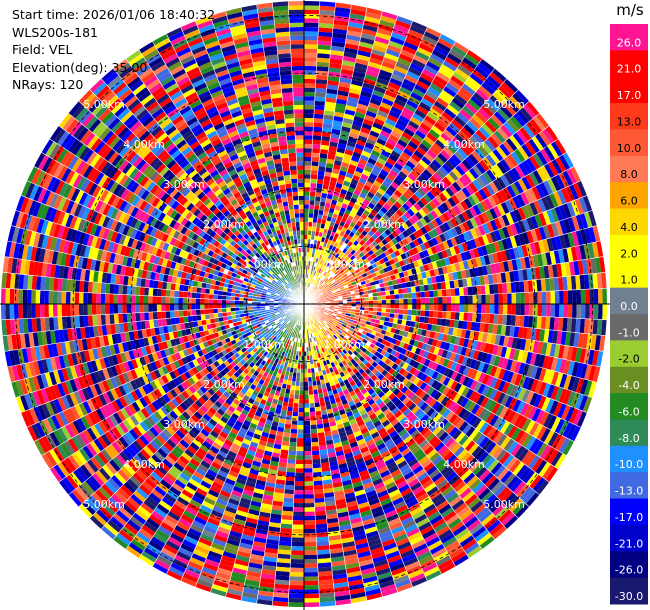 The height and width of the screenshot is (610, 650). Describe the element at coordinates (335, 156) in the screenshot. I see `ray-separator` at that location.